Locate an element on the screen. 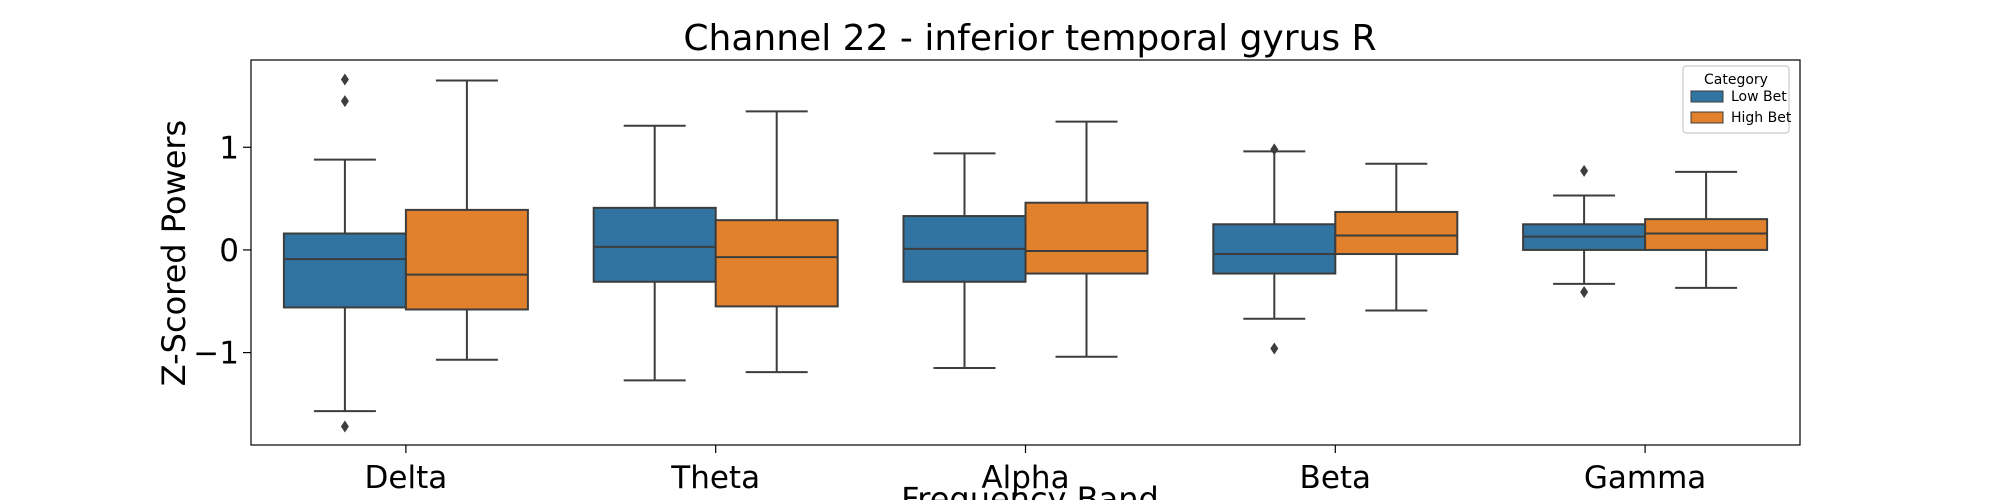  box-beta-low-bet is located at coordinates (1274, 249).